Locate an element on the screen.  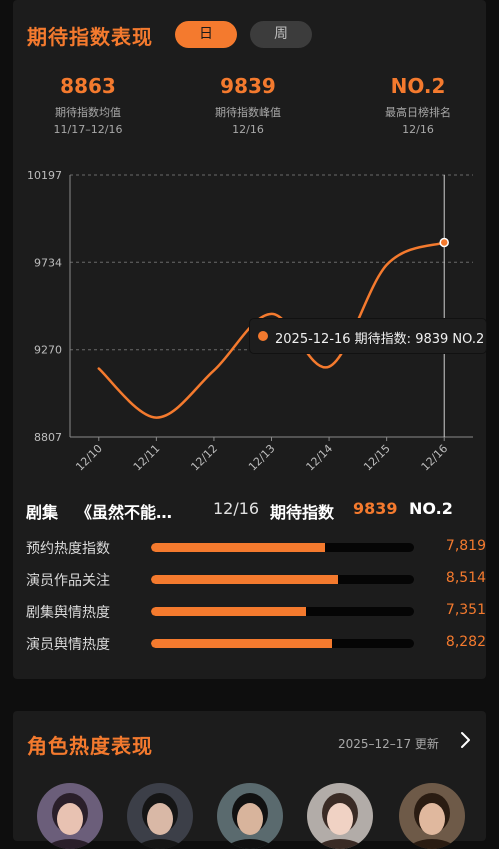
series-metric-value: 9839 is located at coordinates (375, 508).